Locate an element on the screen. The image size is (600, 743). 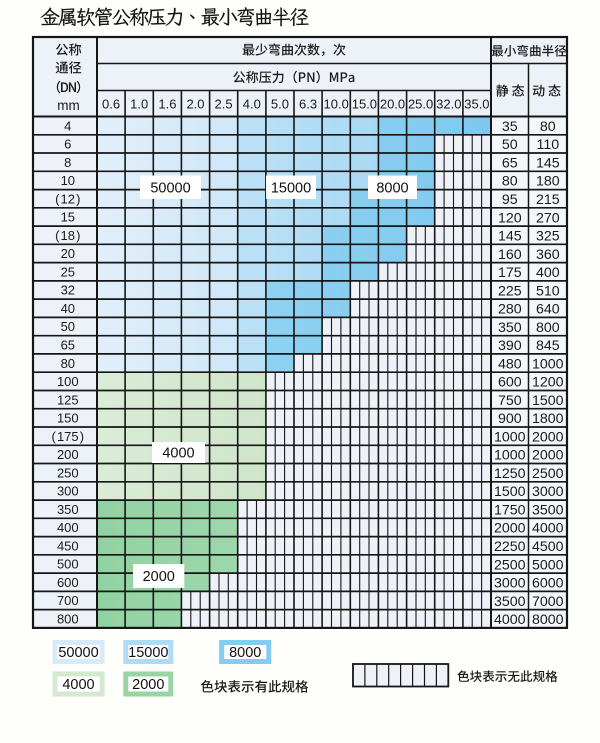
svg-text: 10.0 is located at coordinates (336, 104).